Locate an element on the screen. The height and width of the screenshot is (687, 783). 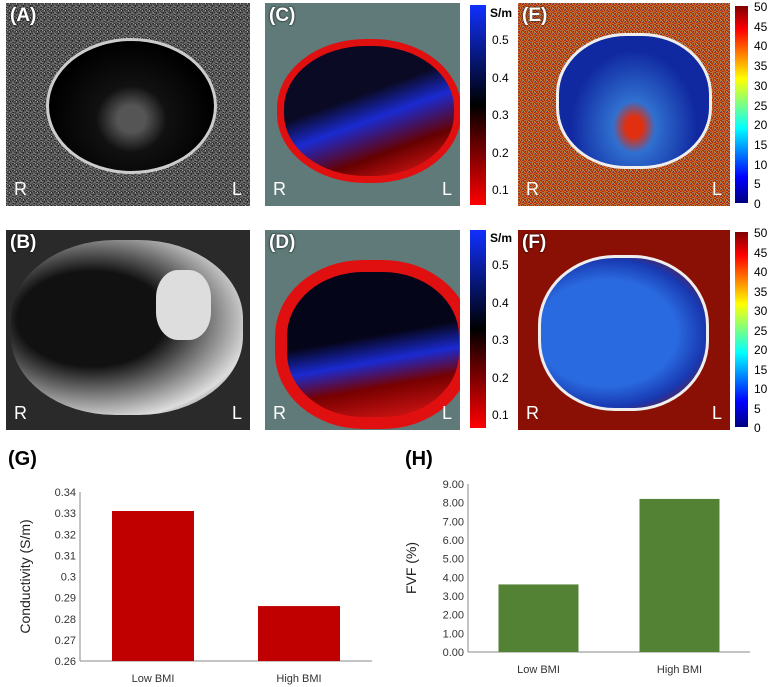
y-tick-label: 0.34 is located at coordinates (65, 493).